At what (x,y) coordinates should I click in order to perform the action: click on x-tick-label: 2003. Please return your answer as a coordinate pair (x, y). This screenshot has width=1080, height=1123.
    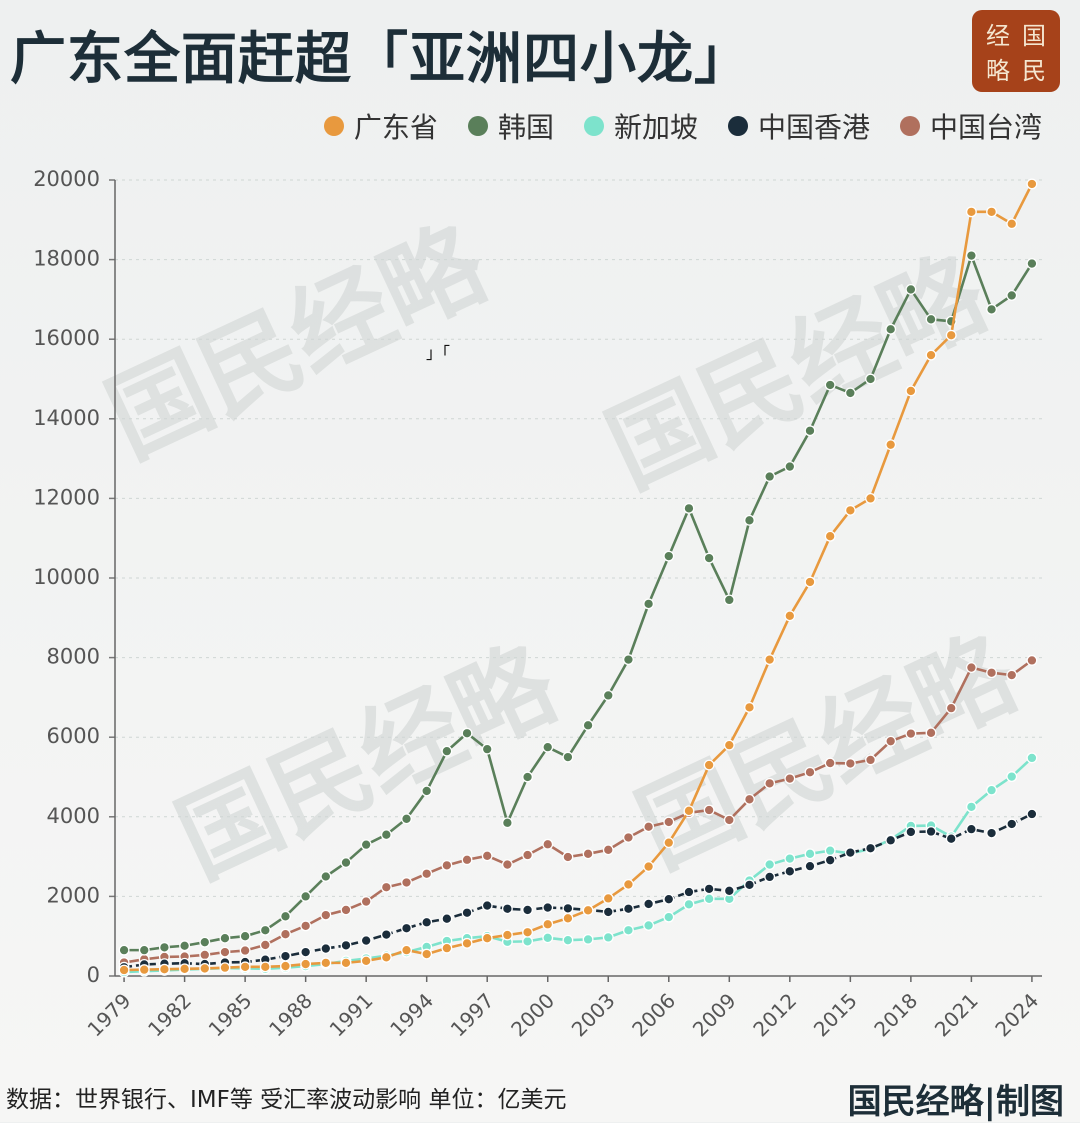
    Looking at the image, I should click on (593, 1014).